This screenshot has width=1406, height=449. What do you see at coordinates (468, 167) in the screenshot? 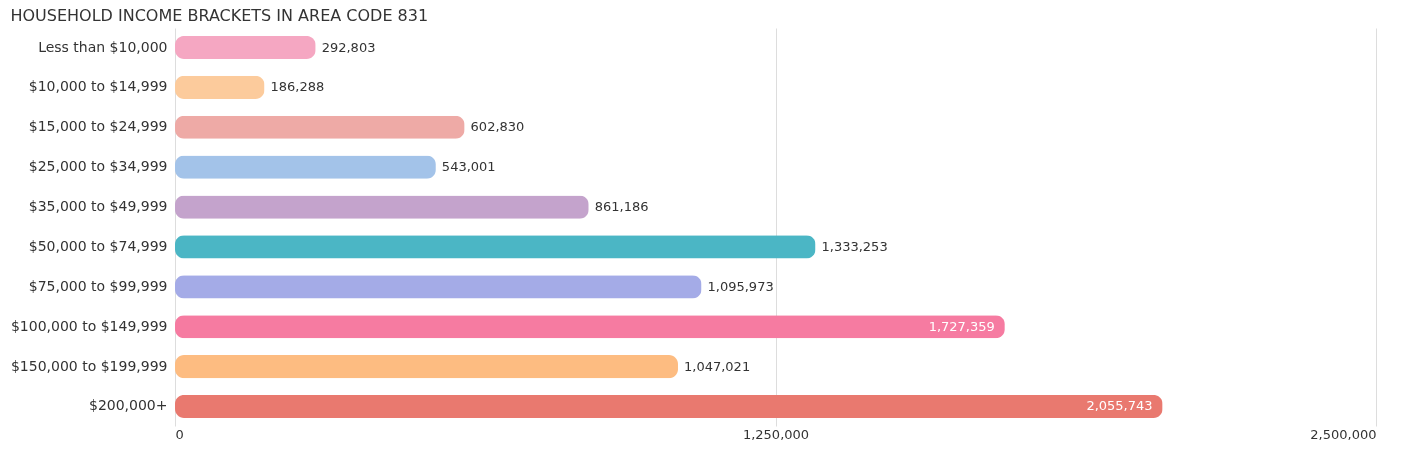
I see `data-label: 543,001` at bounding box center [468, 167].